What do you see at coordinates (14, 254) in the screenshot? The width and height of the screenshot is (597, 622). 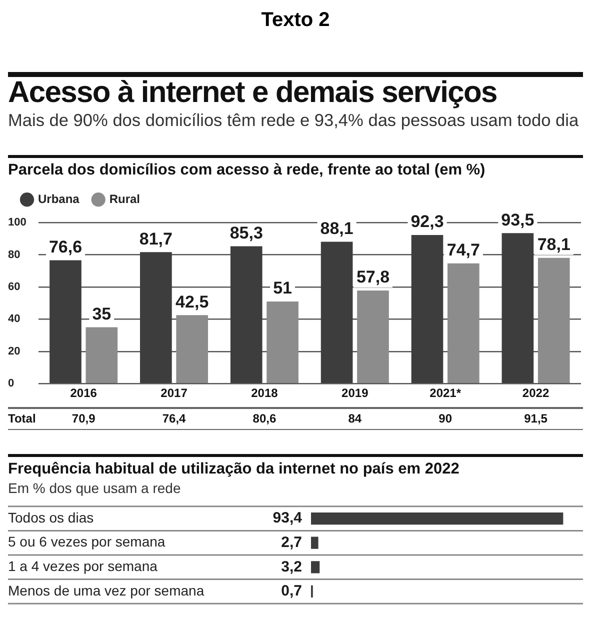 I see `y-tick-label: 80` at bounding box center [14, 254].